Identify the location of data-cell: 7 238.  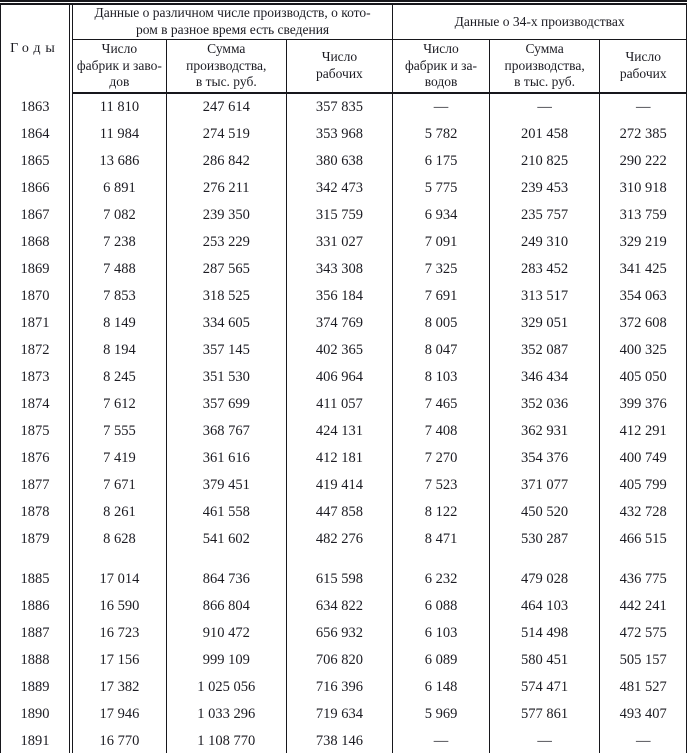
(118, 242).